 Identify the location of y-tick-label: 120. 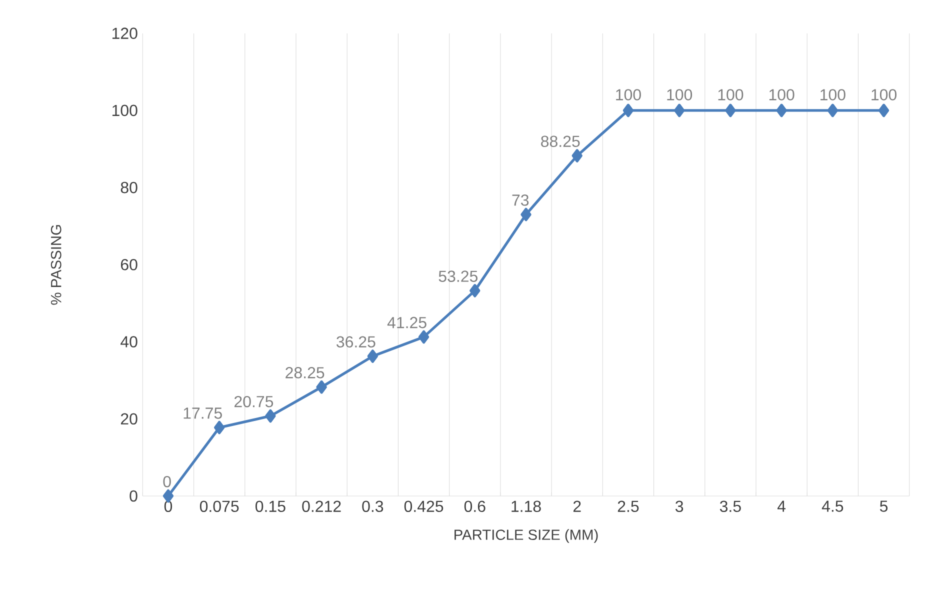
(125, 33).